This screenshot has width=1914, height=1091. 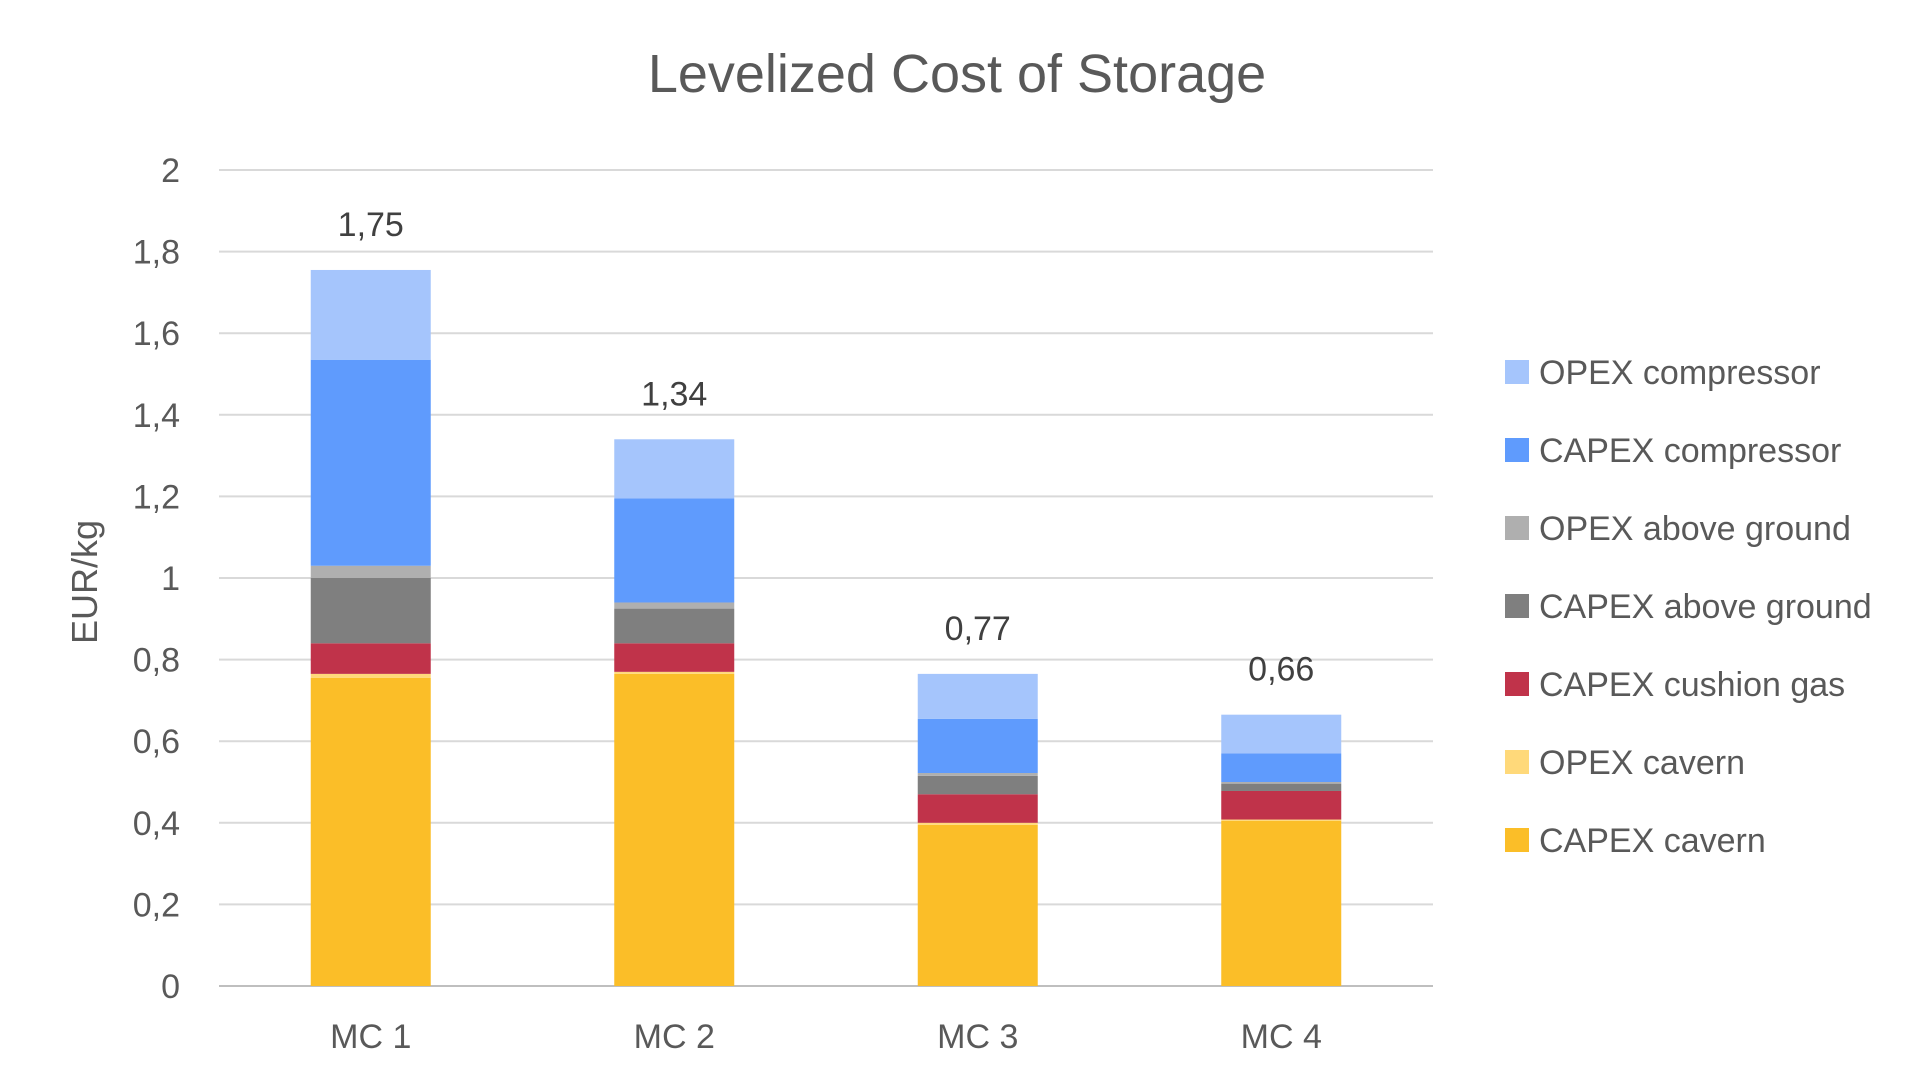 What do you see at coordinates (1281, 670) in the screenshot?
I see `total-label: 0,66` at bounding box center [1281, 670].